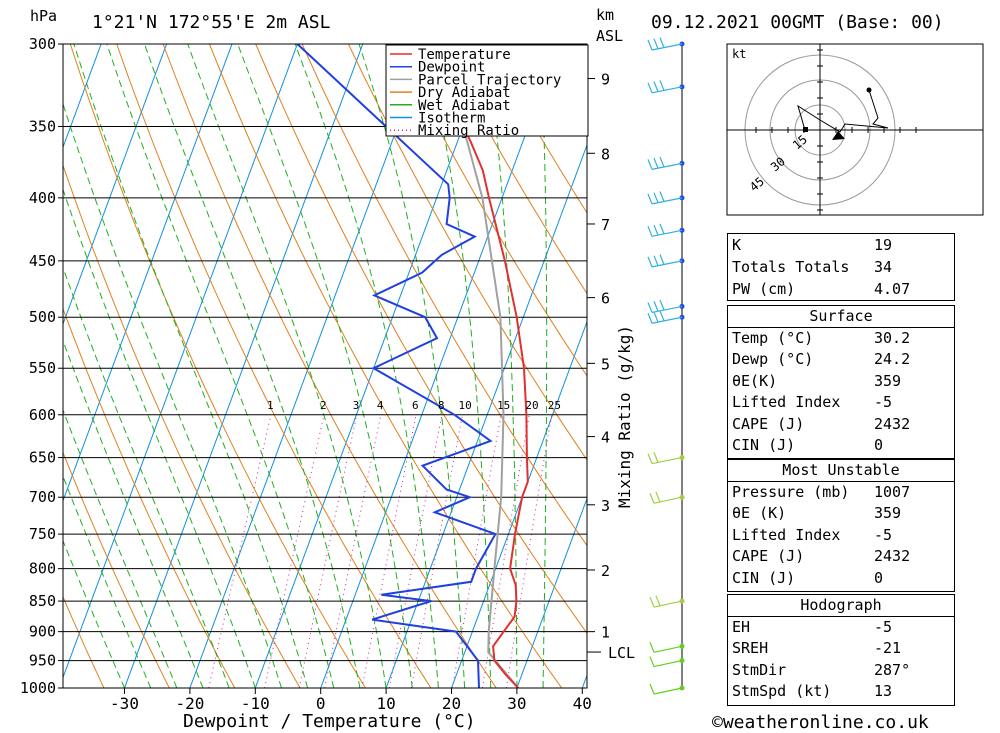  Describe the element at coordinates (42, 601) in the screenshot. I see `pressure-tick-label: 850` at that location.